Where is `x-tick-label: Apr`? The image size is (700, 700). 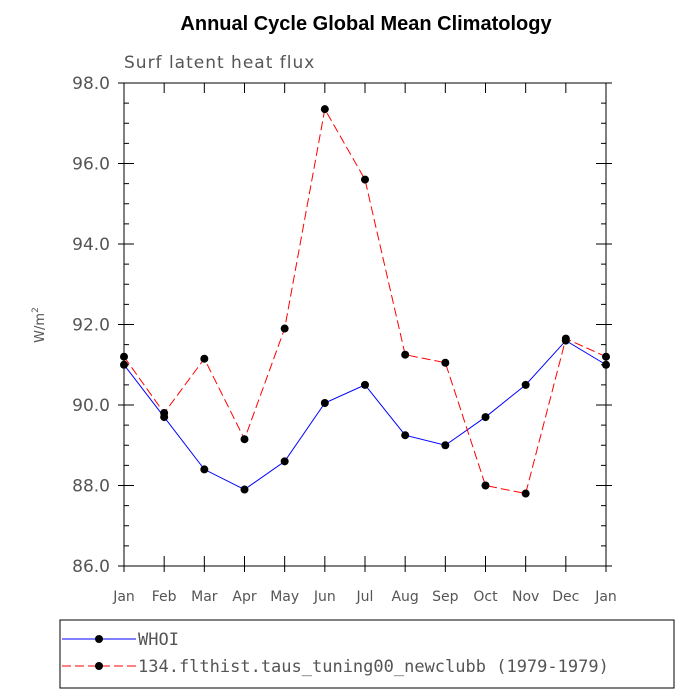
x-tick-label: Apr is located at coordinates (244, 597).